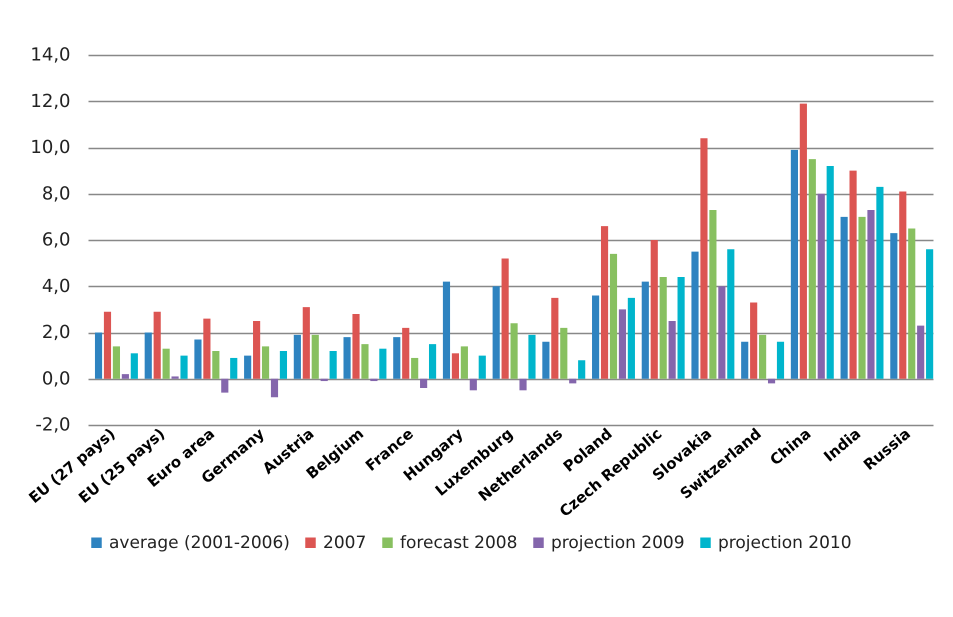  I want to click on legend-label: projection 2010, so click(785, 542).